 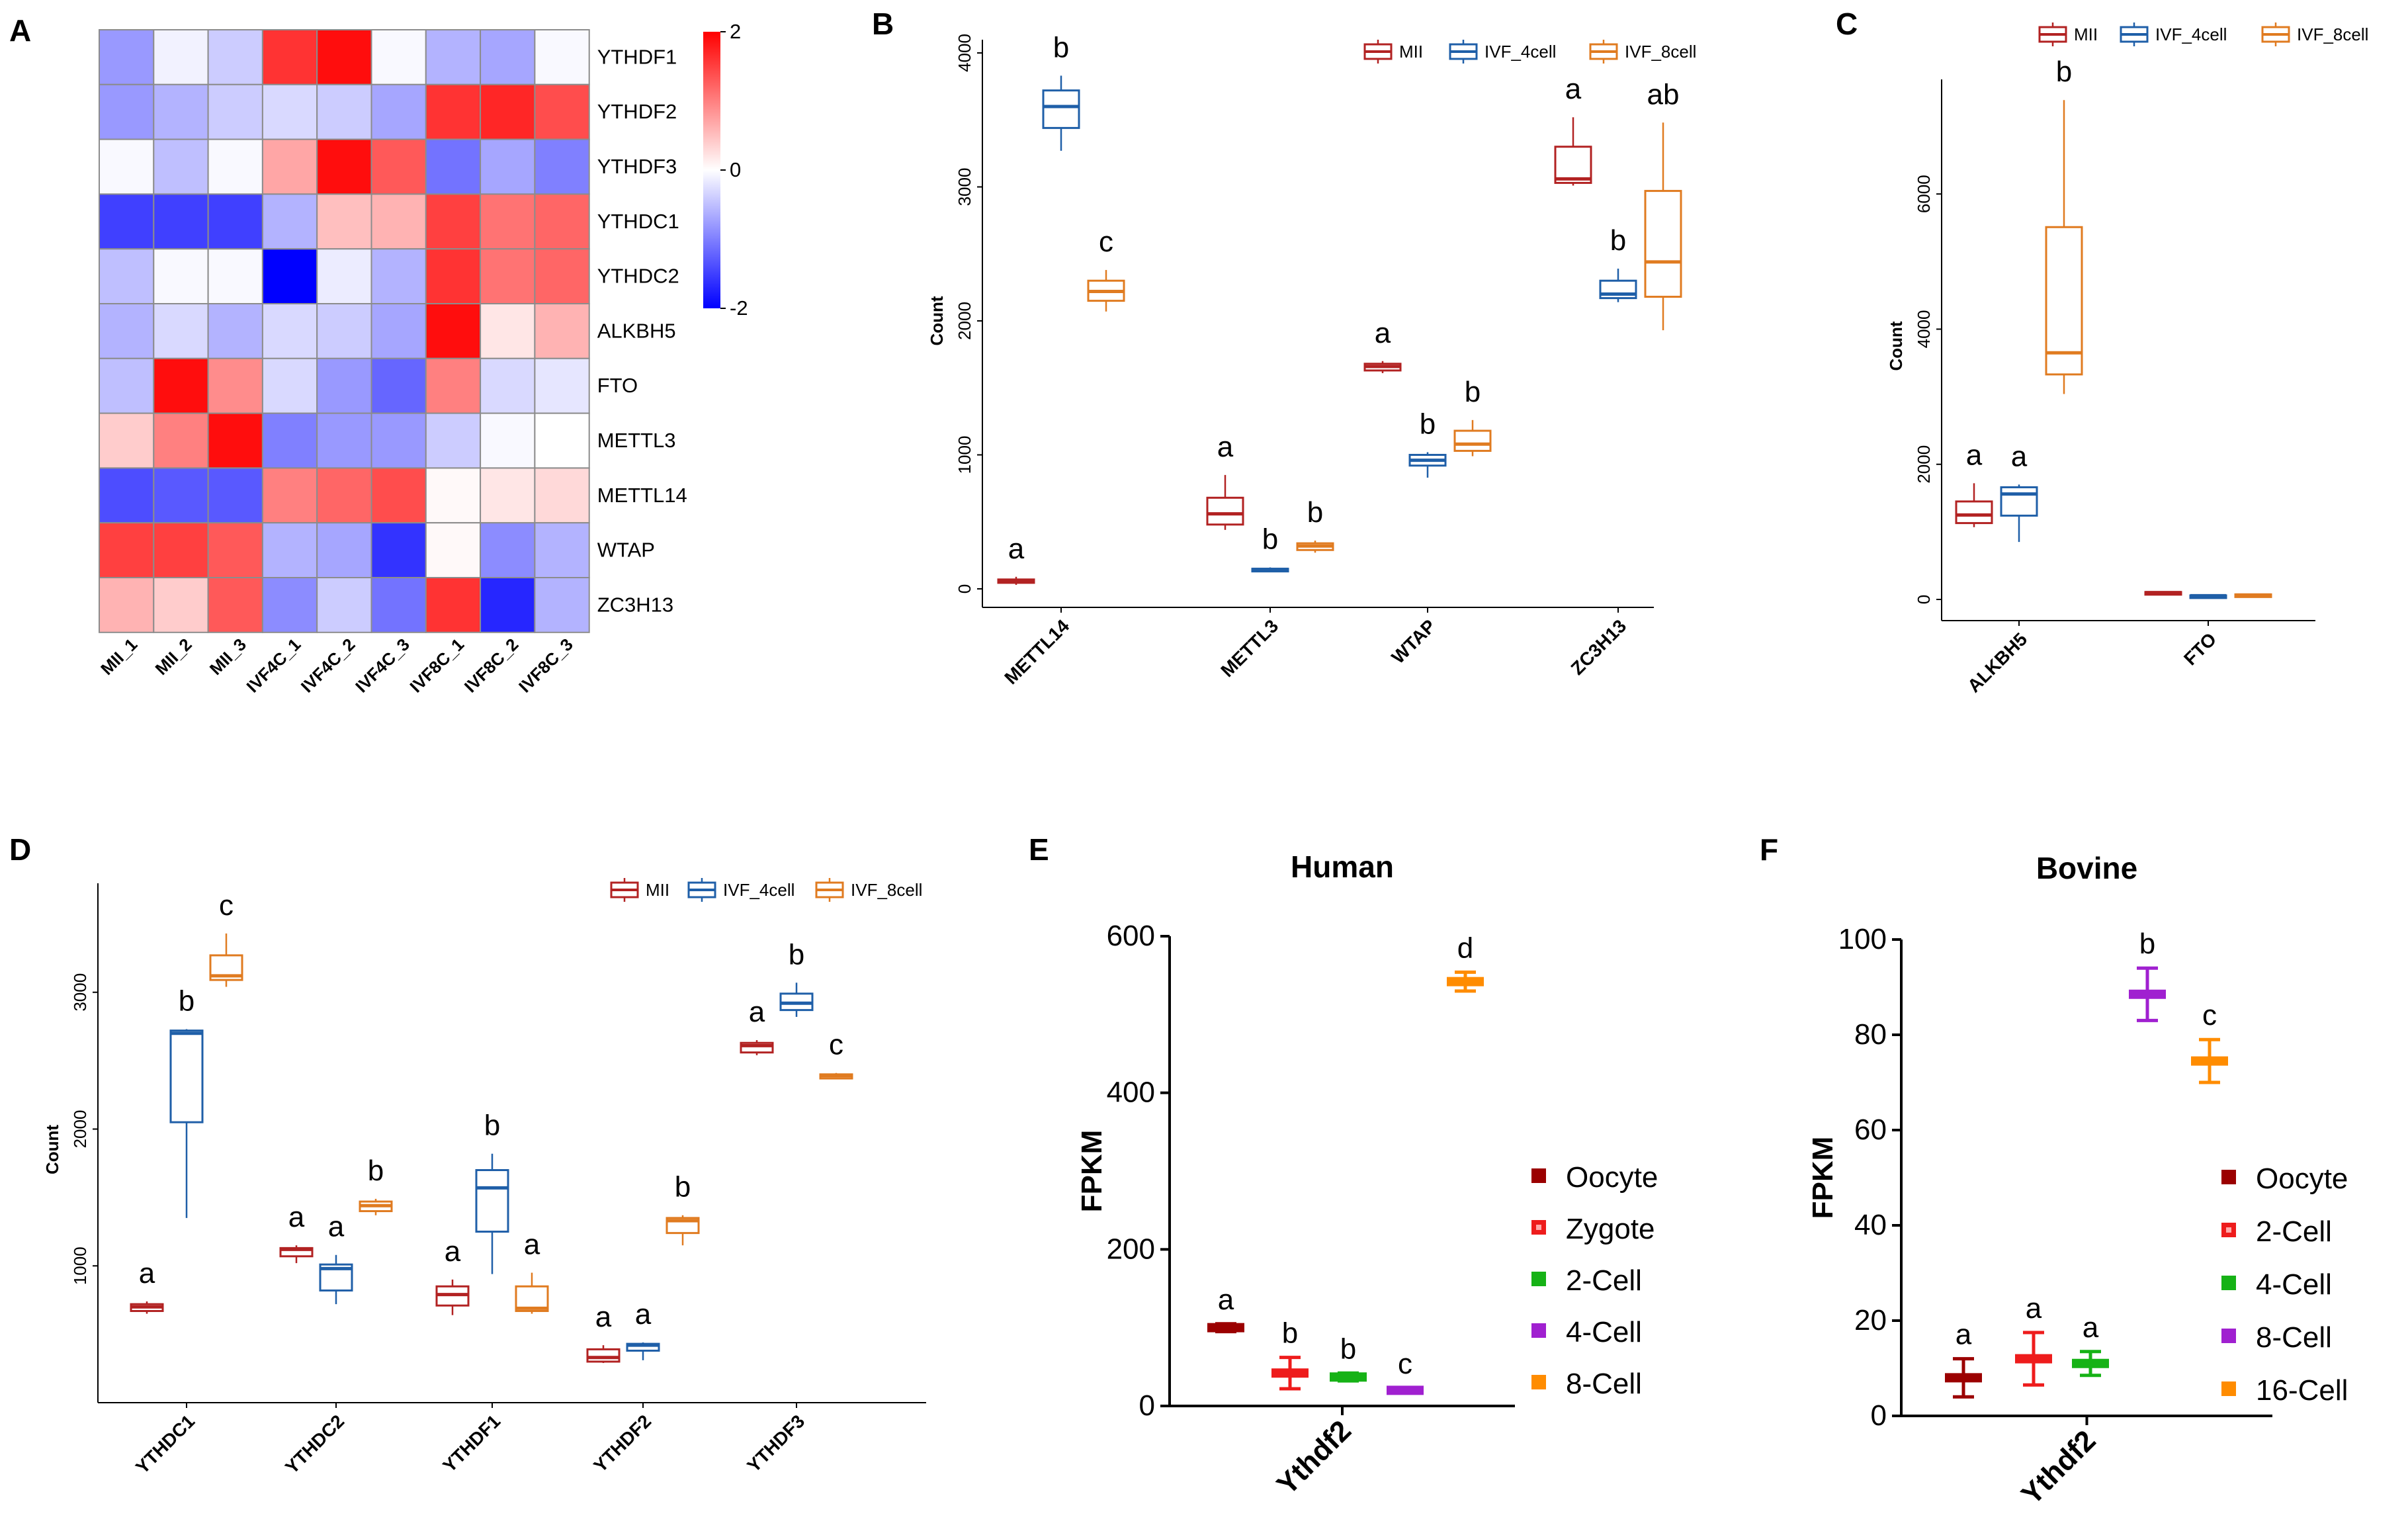 I want to click on y-tick-label: 0, so click(x=1879, y=1415).